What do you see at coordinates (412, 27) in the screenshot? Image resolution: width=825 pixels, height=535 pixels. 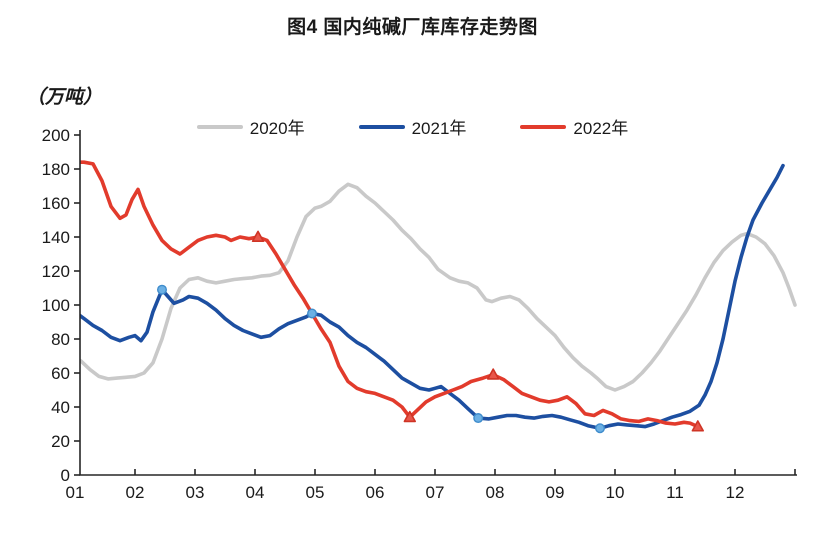 I see `chart-title: 图4 国内纯碱厂库库存走势图` at bounding box center [412, 27].